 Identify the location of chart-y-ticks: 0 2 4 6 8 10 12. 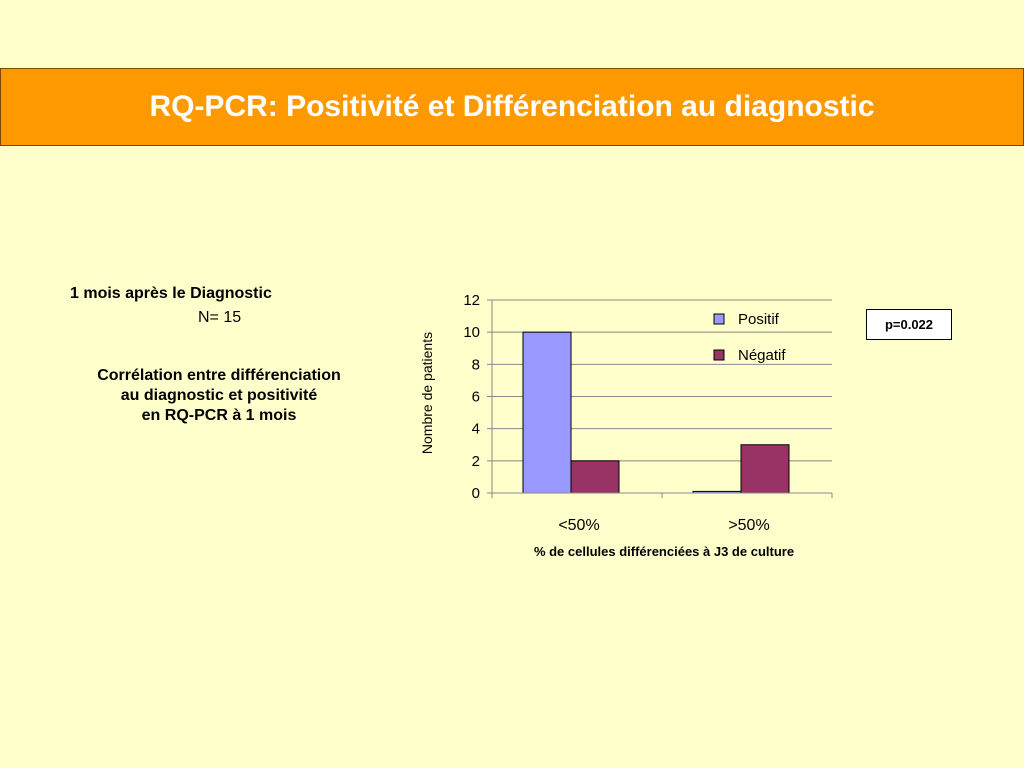
(471, 397).